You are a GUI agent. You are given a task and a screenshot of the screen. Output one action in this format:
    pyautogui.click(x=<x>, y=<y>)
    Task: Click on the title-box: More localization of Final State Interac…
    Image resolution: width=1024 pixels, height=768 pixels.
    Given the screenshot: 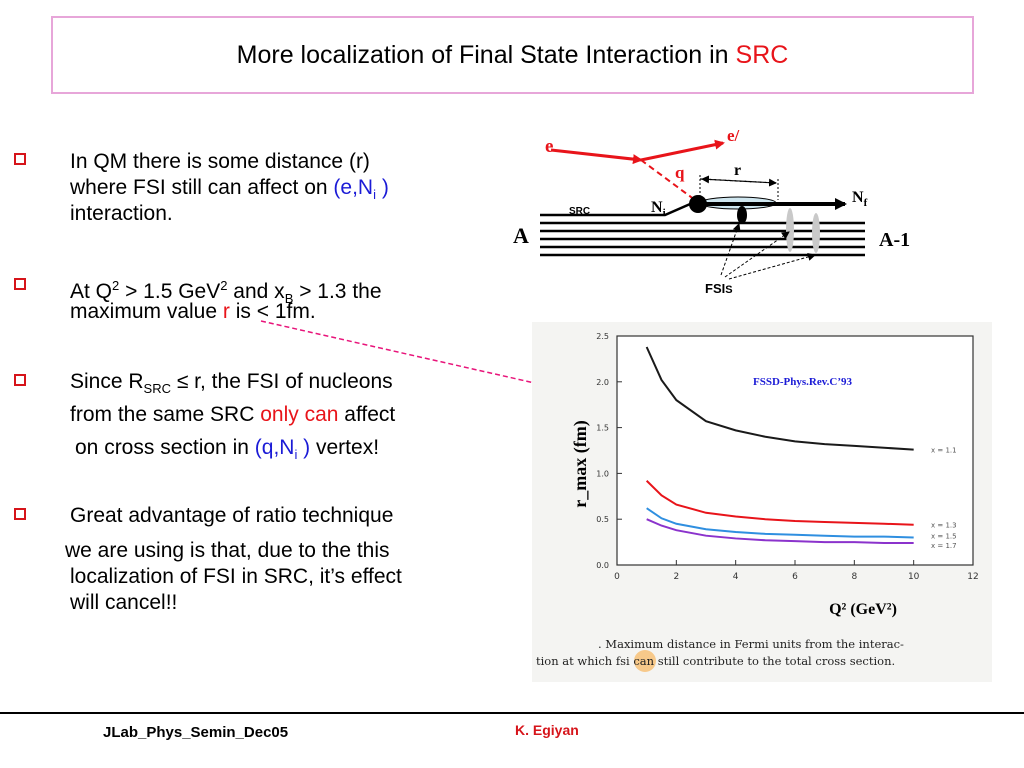 What is the action you would take?
    pyautogui.click(x=512, y=55)
    